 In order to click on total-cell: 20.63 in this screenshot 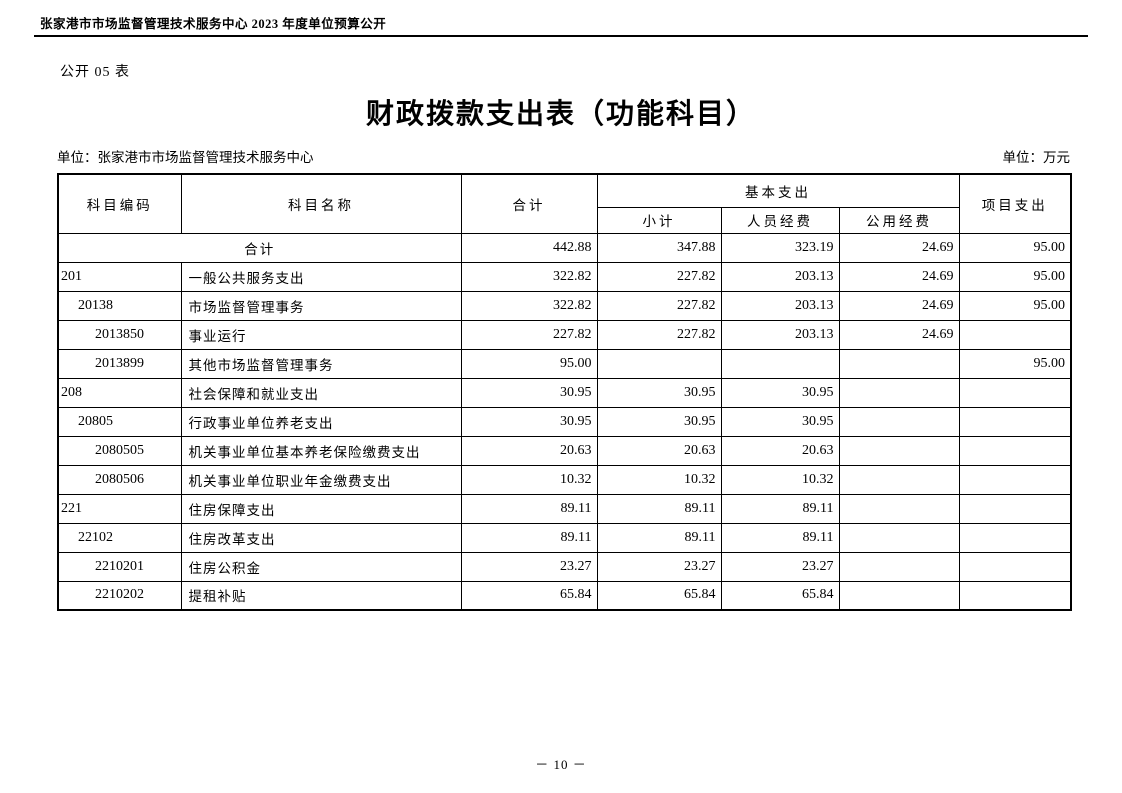, I will do `click(529, 450)`.